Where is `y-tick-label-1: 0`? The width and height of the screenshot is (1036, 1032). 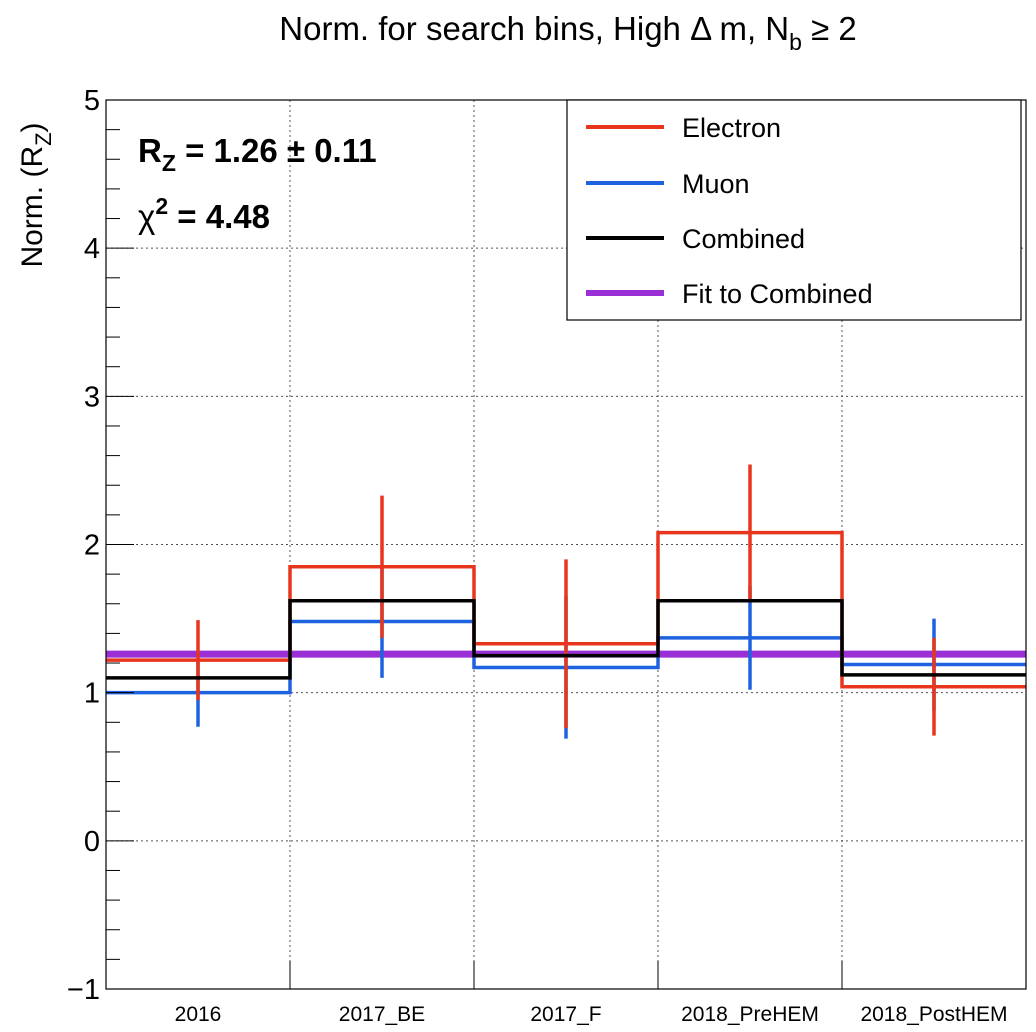 y-tick-label-1: 0 is located at coordinates (92, 842).